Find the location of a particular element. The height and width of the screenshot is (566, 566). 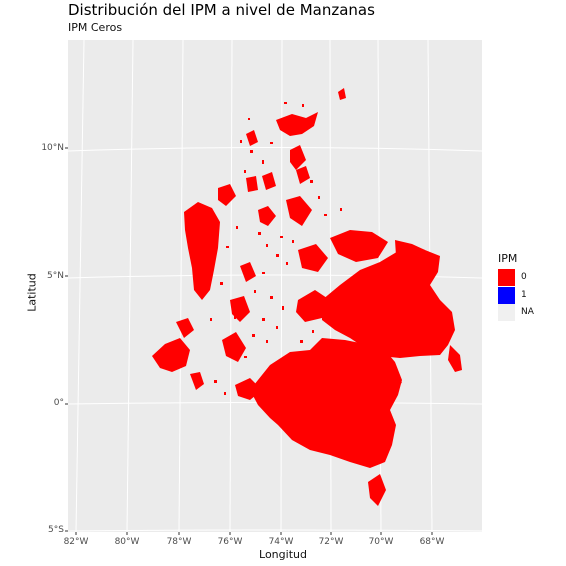

graticule-lon-80W is located at coordinates (130, 286).